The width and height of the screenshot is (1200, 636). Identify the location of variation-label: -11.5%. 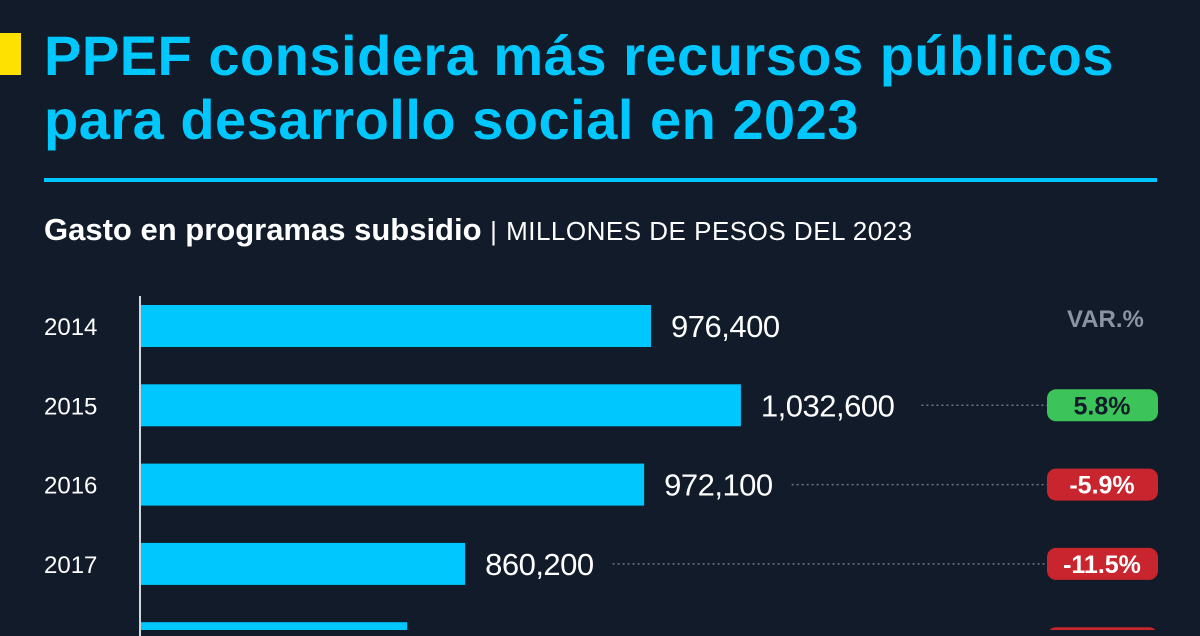
(1102, 565).